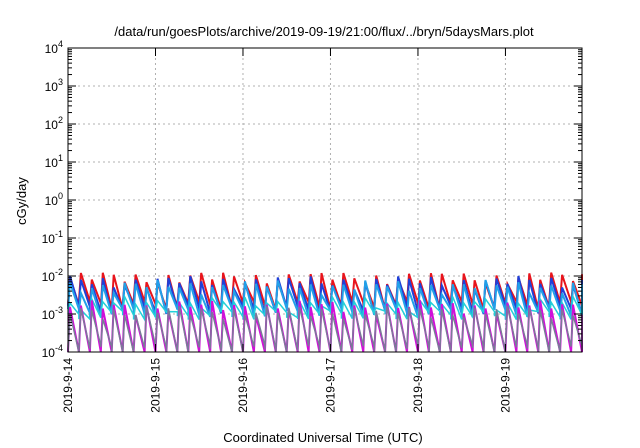 This screenshot has height=448, width=640. Describe the element at coordinates (243, 385) in the screenshot. I see `x-tick-label: 2019-9-16` at that location.